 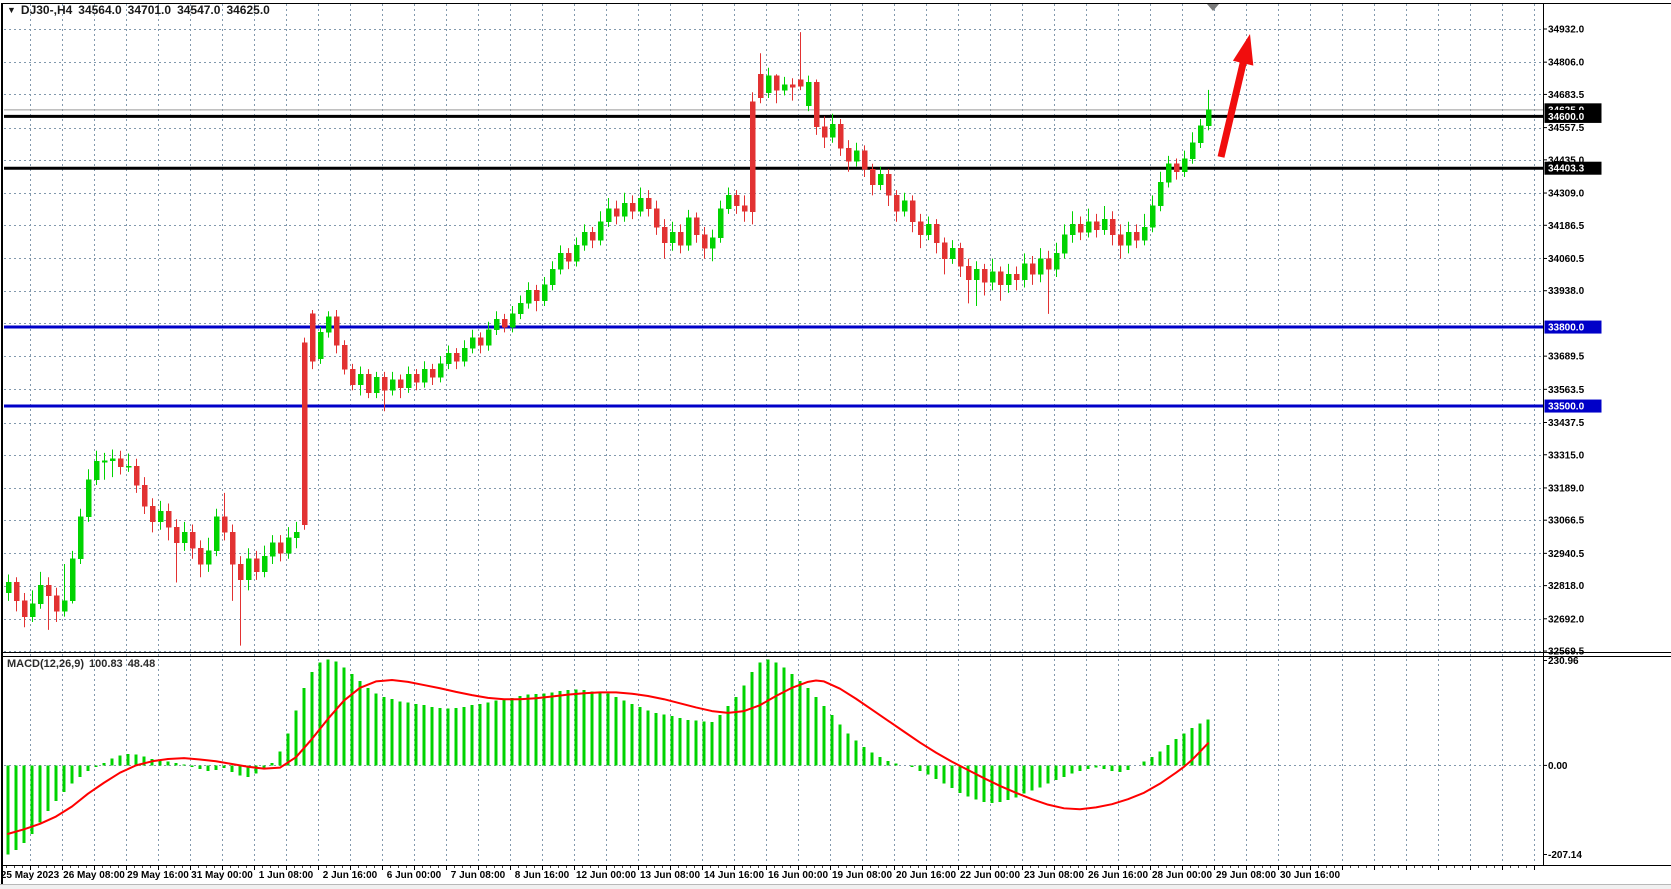 What do you see at coordinates (149, 10) in the screenshot?
I see `ohlc-high: 34701.0` at bounding box center [149, 10].